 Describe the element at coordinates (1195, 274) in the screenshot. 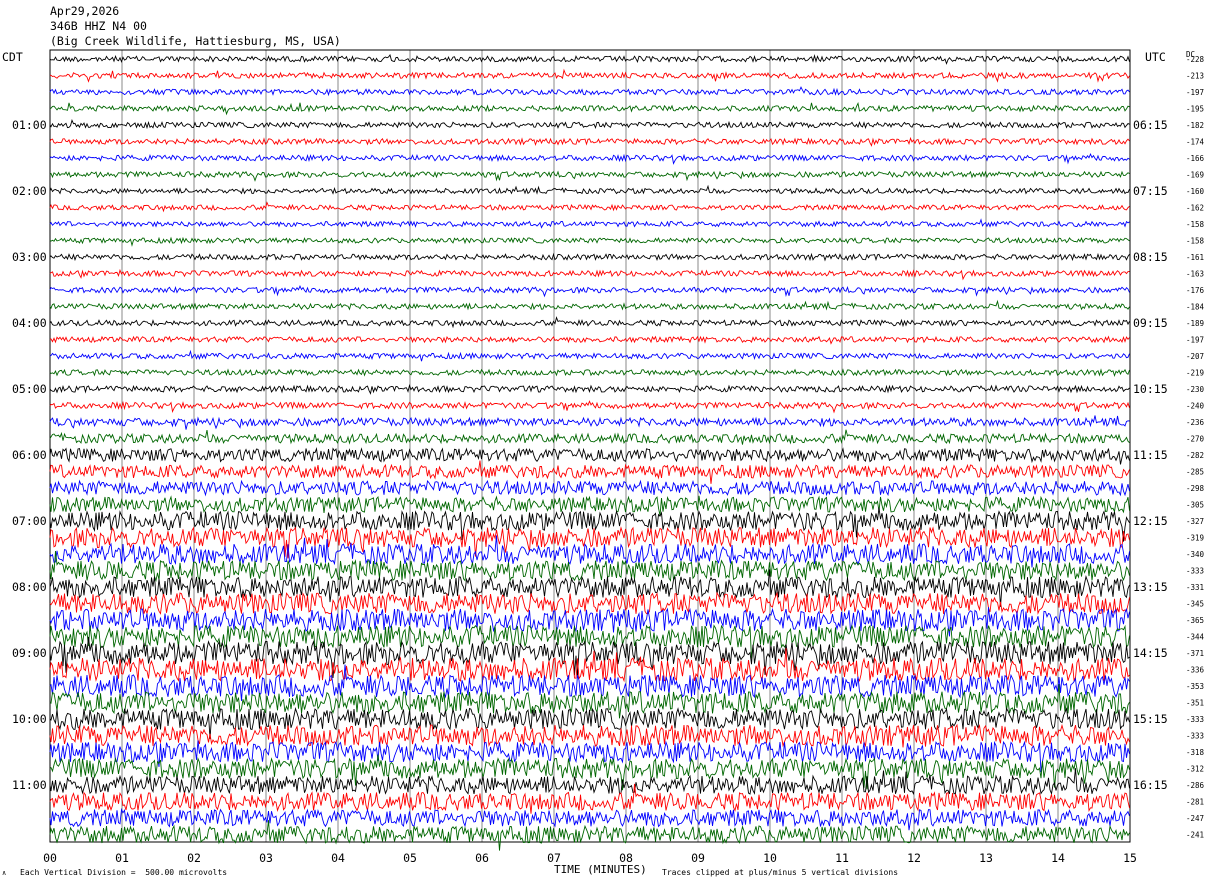

I see `dc-offset-label: -163` at that location.